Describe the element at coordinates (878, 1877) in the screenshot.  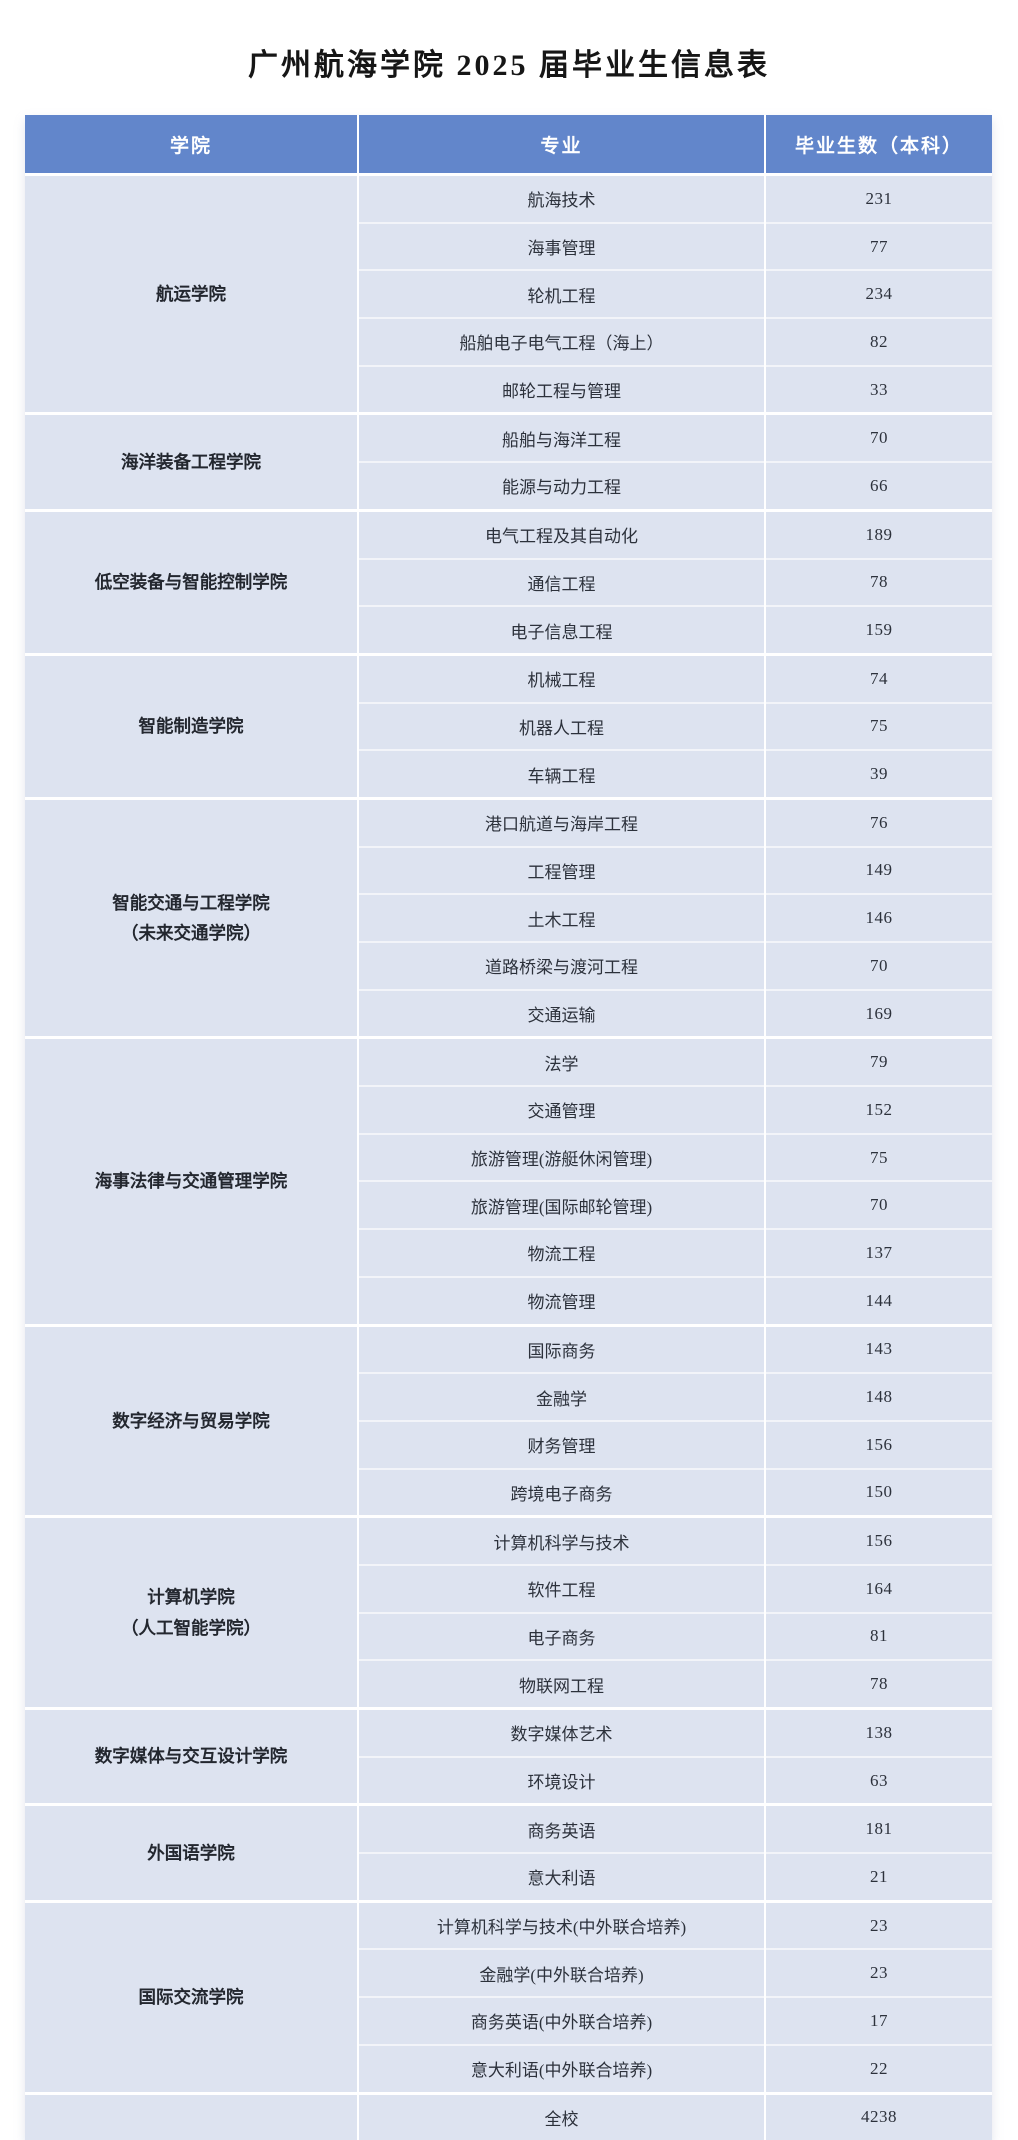
I see `count-cell: 21` at that location.